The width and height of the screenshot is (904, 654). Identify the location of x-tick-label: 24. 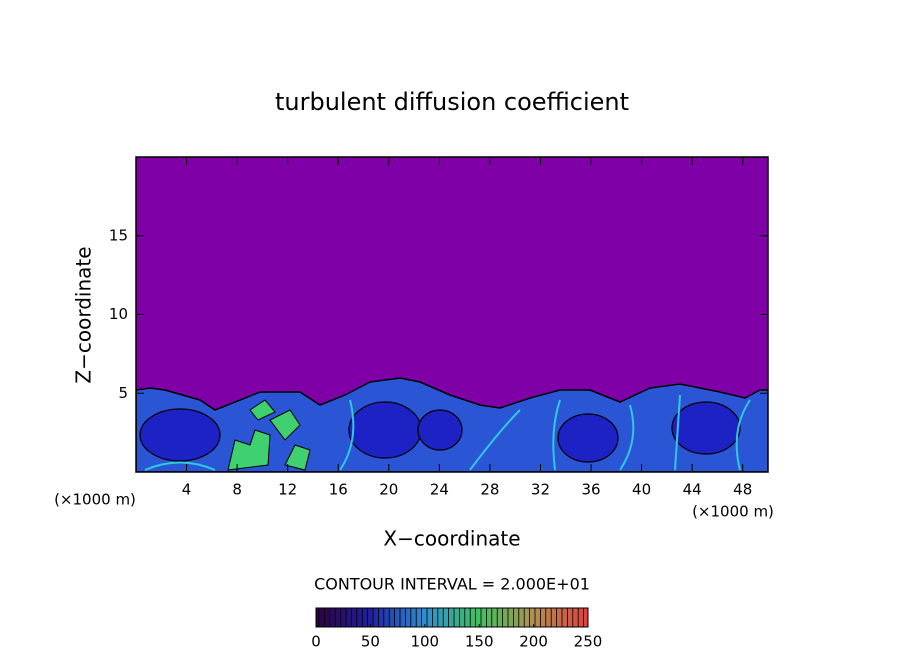
(439, 490).